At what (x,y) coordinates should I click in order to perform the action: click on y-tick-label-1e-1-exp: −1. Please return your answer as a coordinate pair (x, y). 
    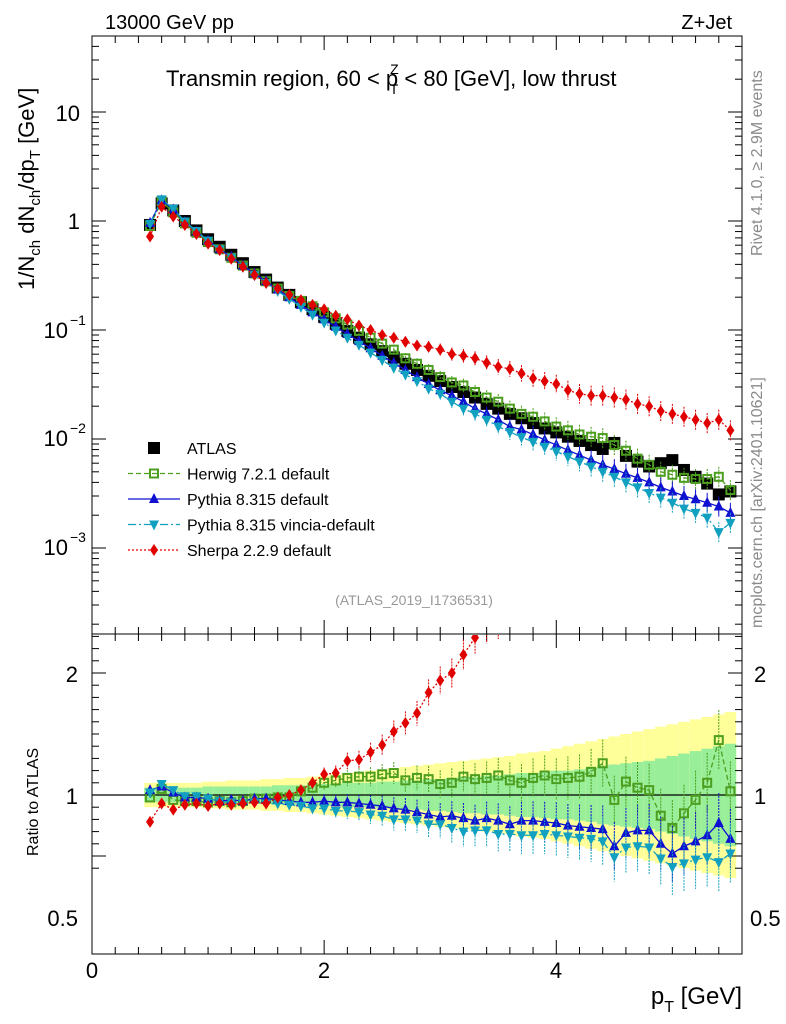
    Looking at the image, I should click on (78, 320).